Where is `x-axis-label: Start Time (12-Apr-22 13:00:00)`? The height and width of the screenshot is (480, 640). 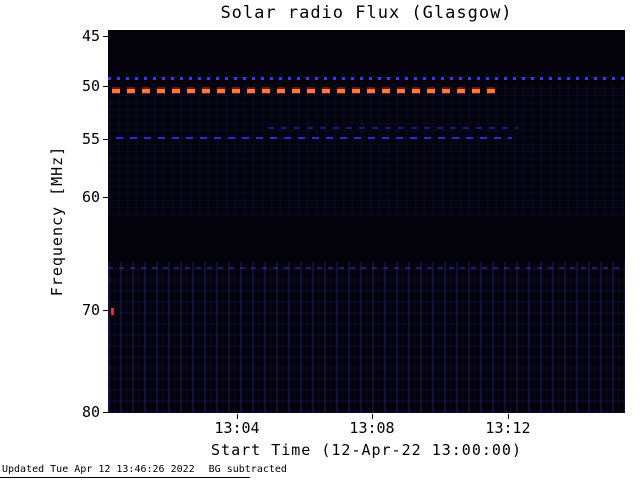 x-axis-label: Start Time (12-Apr-22 13:00:00) is located at coordinates (366, 450).